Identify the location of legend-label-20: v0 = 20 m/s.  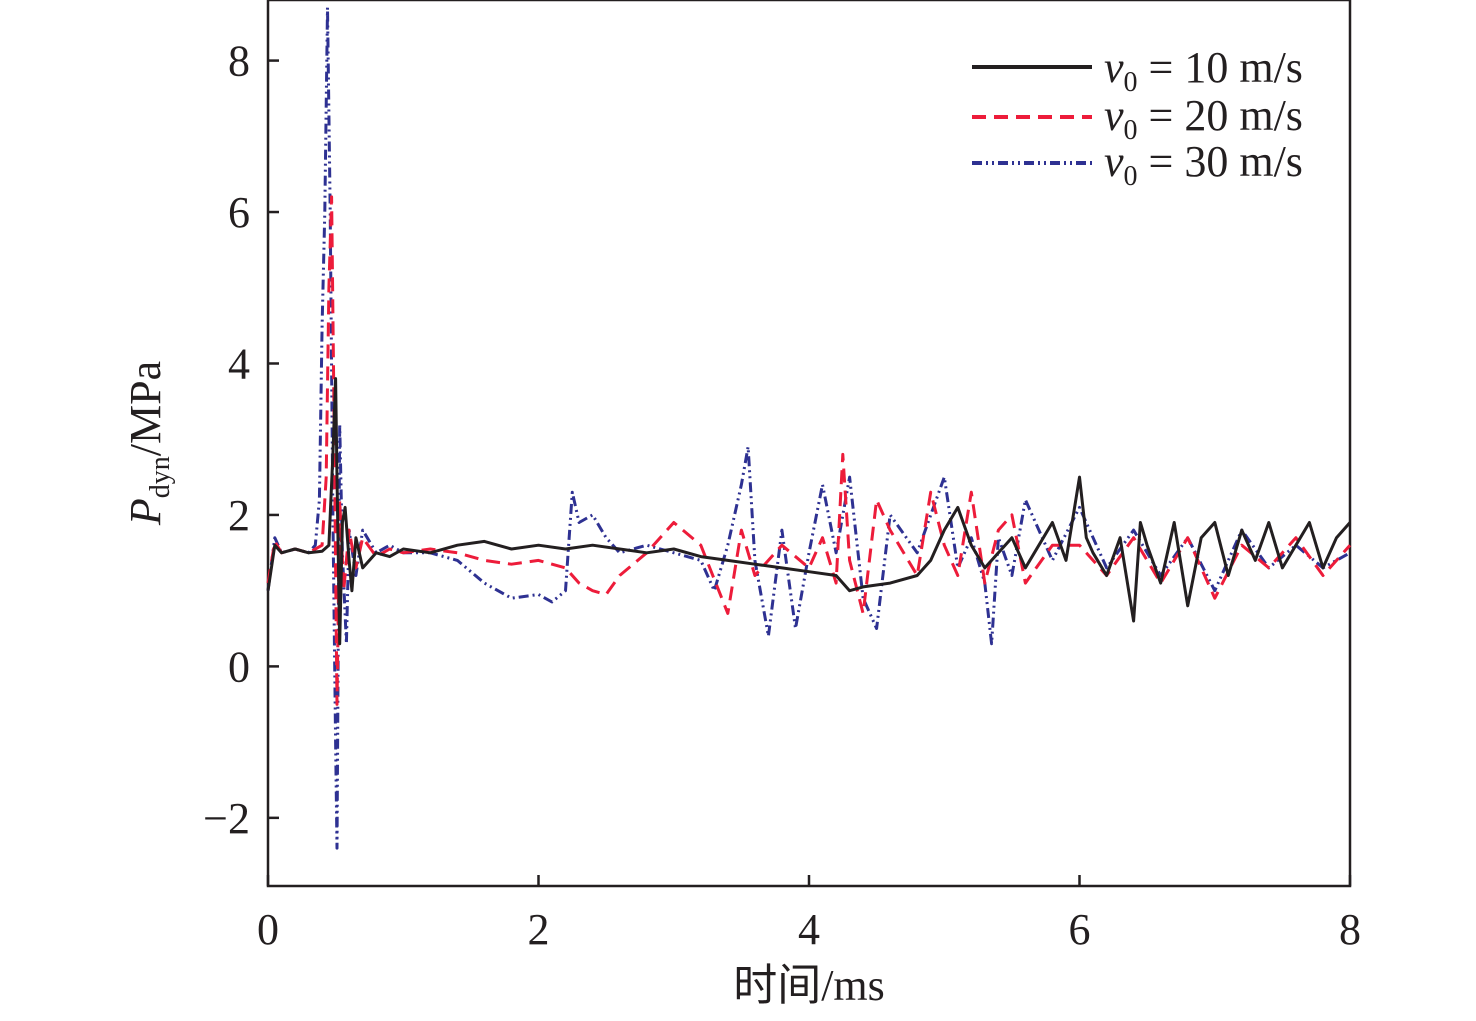
(1203, 118).